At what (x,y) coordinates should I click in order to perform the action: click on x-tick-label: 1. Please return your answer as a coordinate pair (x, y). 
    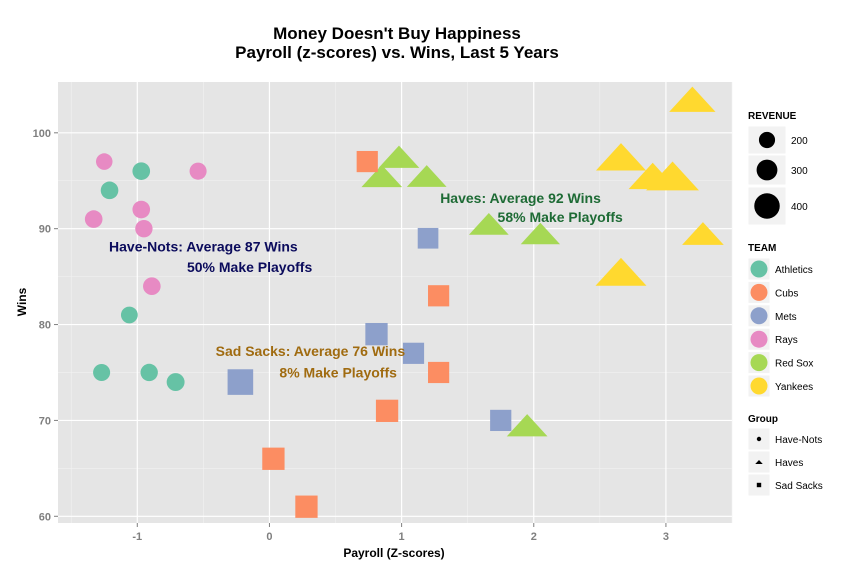
    Looking at the image, I should click on (402, 537).